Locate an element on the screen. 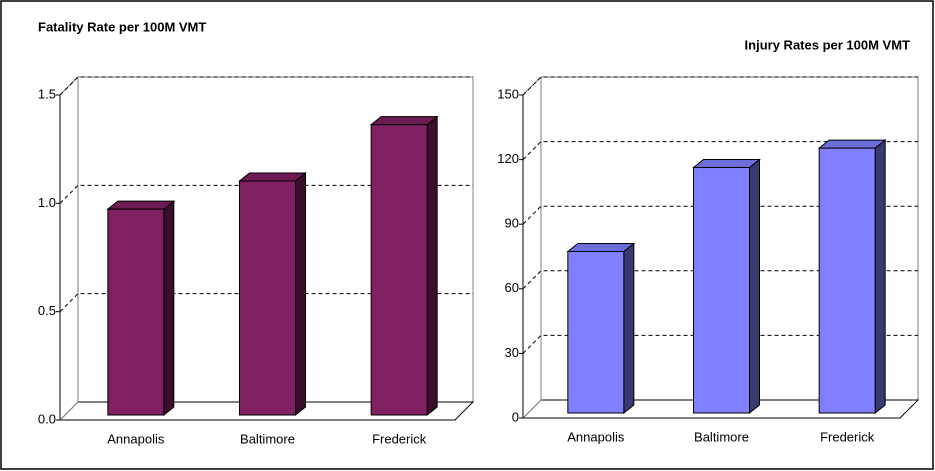 The image size is (935, 471). y-tick-label: 90 is located at coordinates (512, 223).